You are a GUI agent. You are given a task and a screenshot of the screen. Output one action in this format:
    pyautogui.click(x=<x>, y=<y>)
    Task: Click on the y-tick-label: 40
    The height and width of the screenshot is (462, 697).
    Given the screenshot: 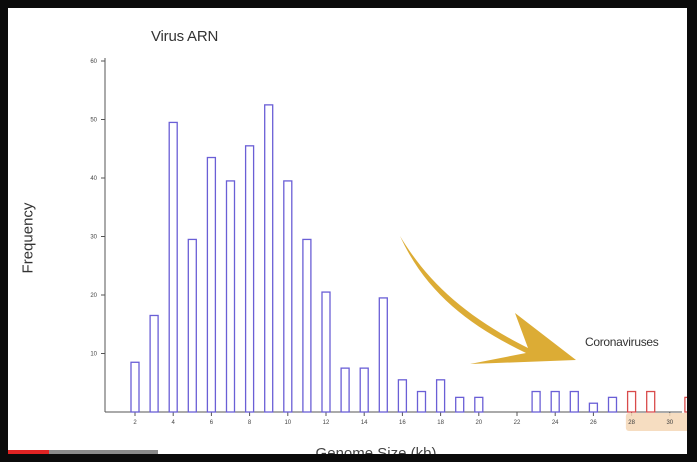 What is the action you would take?
    pyautogui.click(x=93, y=179)
    